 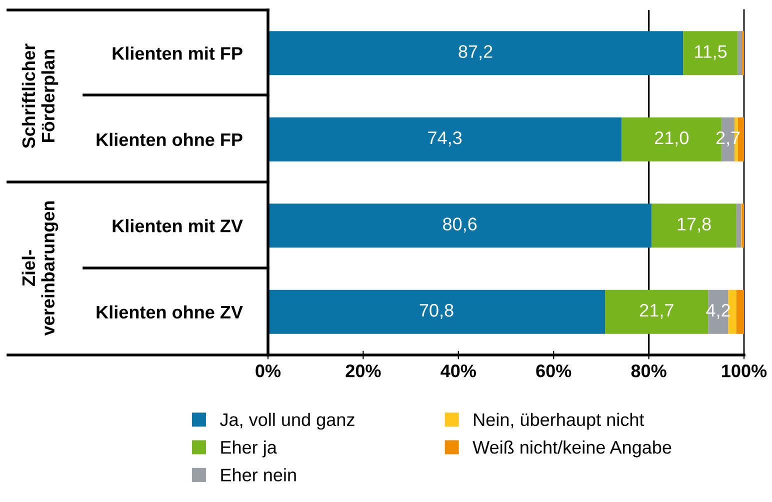 I want to click on data-label: 80,6, so click(x=460, y=225).